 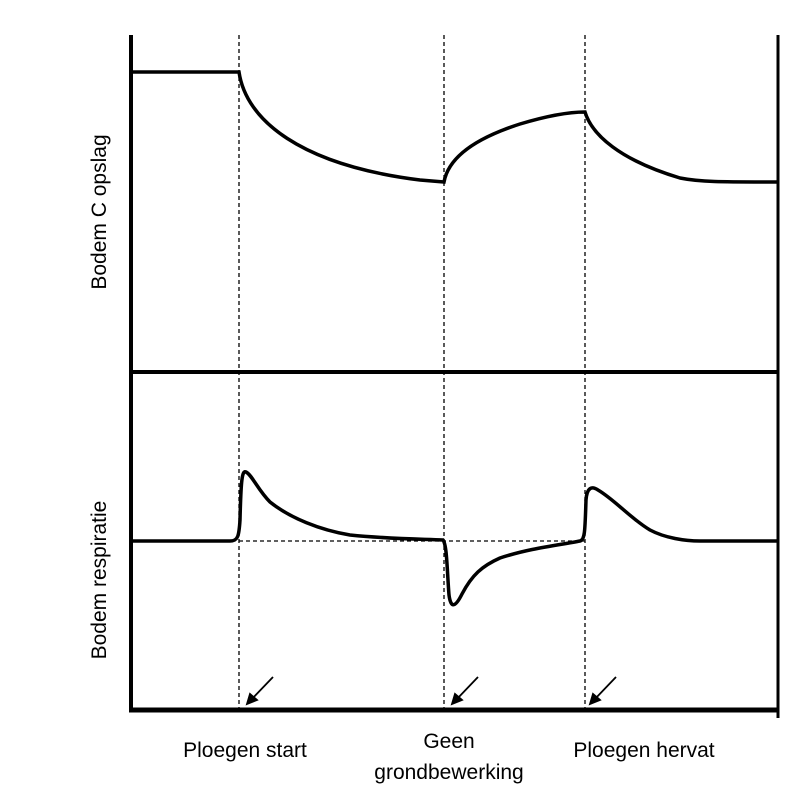 What do you see at coordinates (448, 772) in the screenshot?
I see `event-label-grondbewerking: grondbewerking` at bounding box center [448, 772].